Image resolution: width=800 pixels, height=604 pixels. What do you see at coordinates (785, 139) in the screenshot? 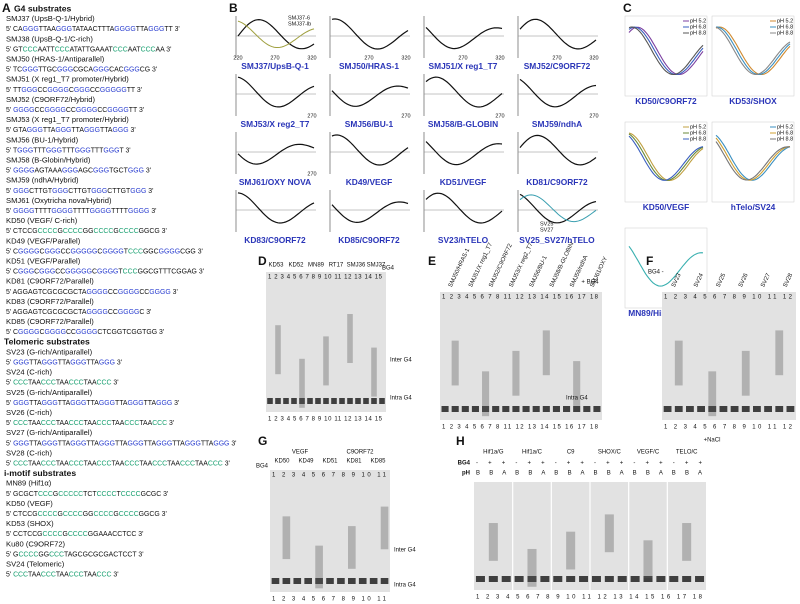
I see `legend-label: pH 8.8` at bounding box center [785, 139].